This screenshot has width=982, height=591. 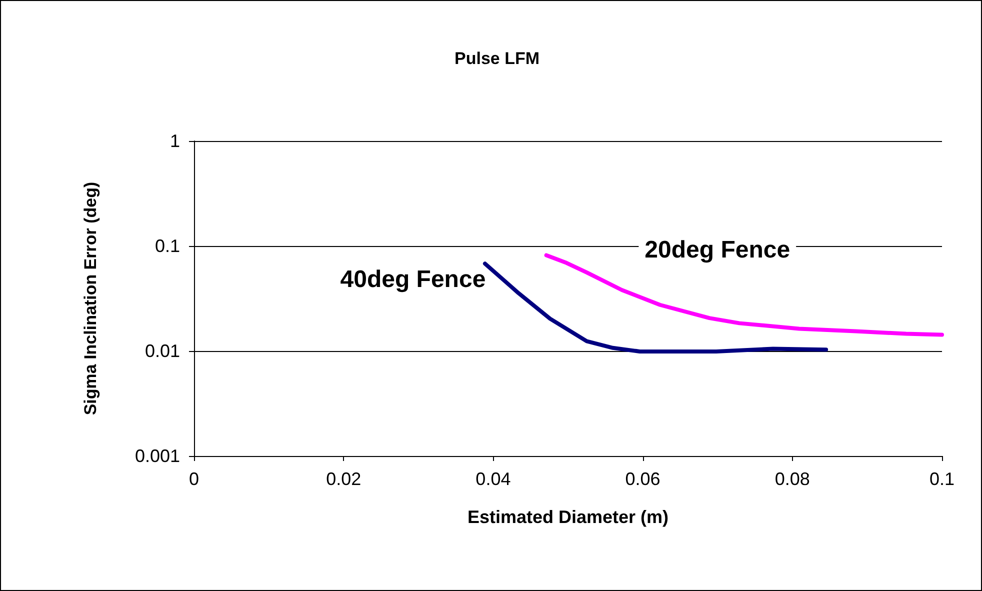 I want to click on y-tick-label: 0.01, so click(x=162, y=351).